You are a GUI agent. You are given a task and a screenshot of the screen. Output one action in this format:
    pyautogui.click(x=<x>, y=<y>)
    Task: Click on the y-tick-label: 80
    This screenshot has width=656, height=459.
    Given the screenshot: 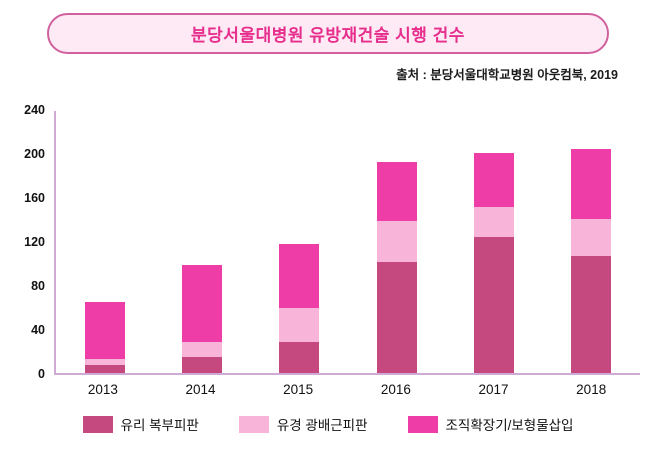 What is the action you would take?
    pyautogui.click(x=38, y=286)
    